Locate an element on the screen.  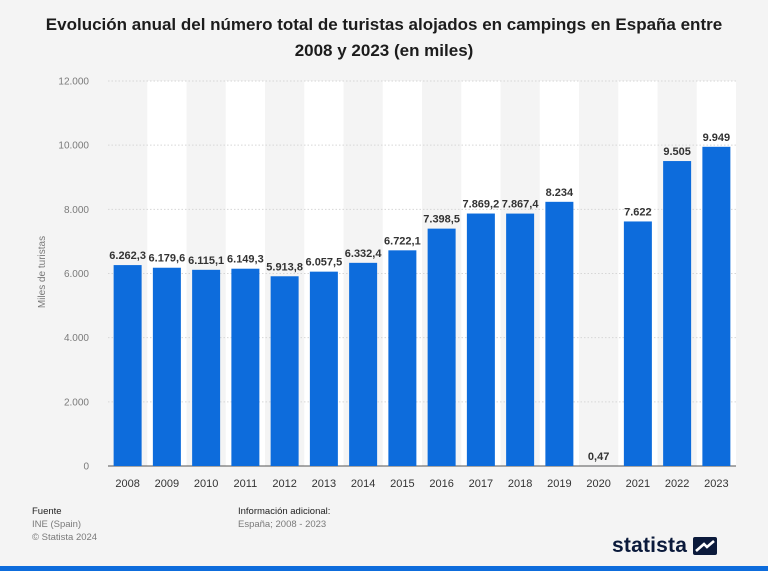
bottom-accent-bar is located at coordinates (384, 568).